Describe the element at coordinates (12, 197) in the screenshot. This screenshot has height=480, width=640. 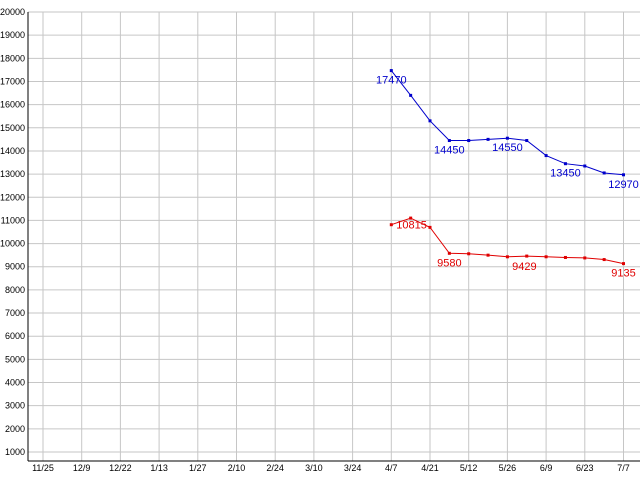
I see `y-tick-label: 12000` at that location.